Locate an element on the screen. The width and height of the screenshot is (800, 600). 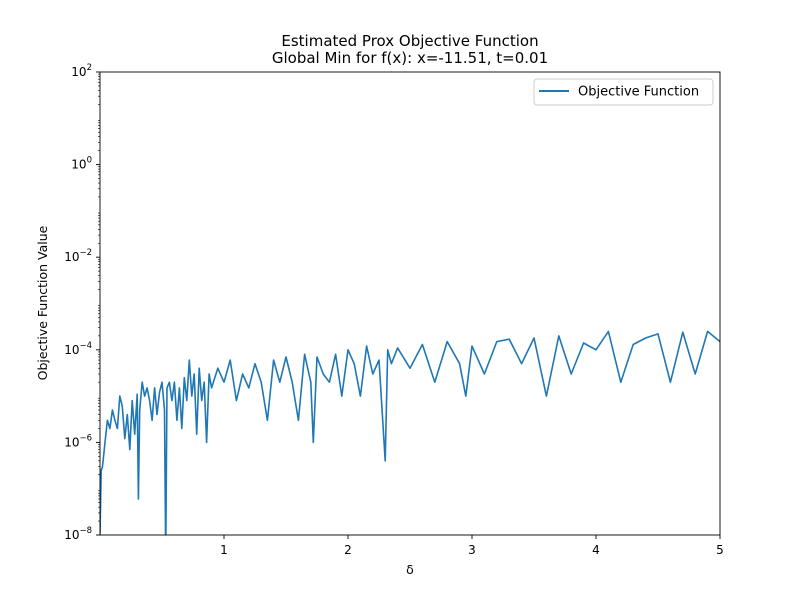
chart-title: Estimated Prox Objective Function is located at coordinates (409, 41).